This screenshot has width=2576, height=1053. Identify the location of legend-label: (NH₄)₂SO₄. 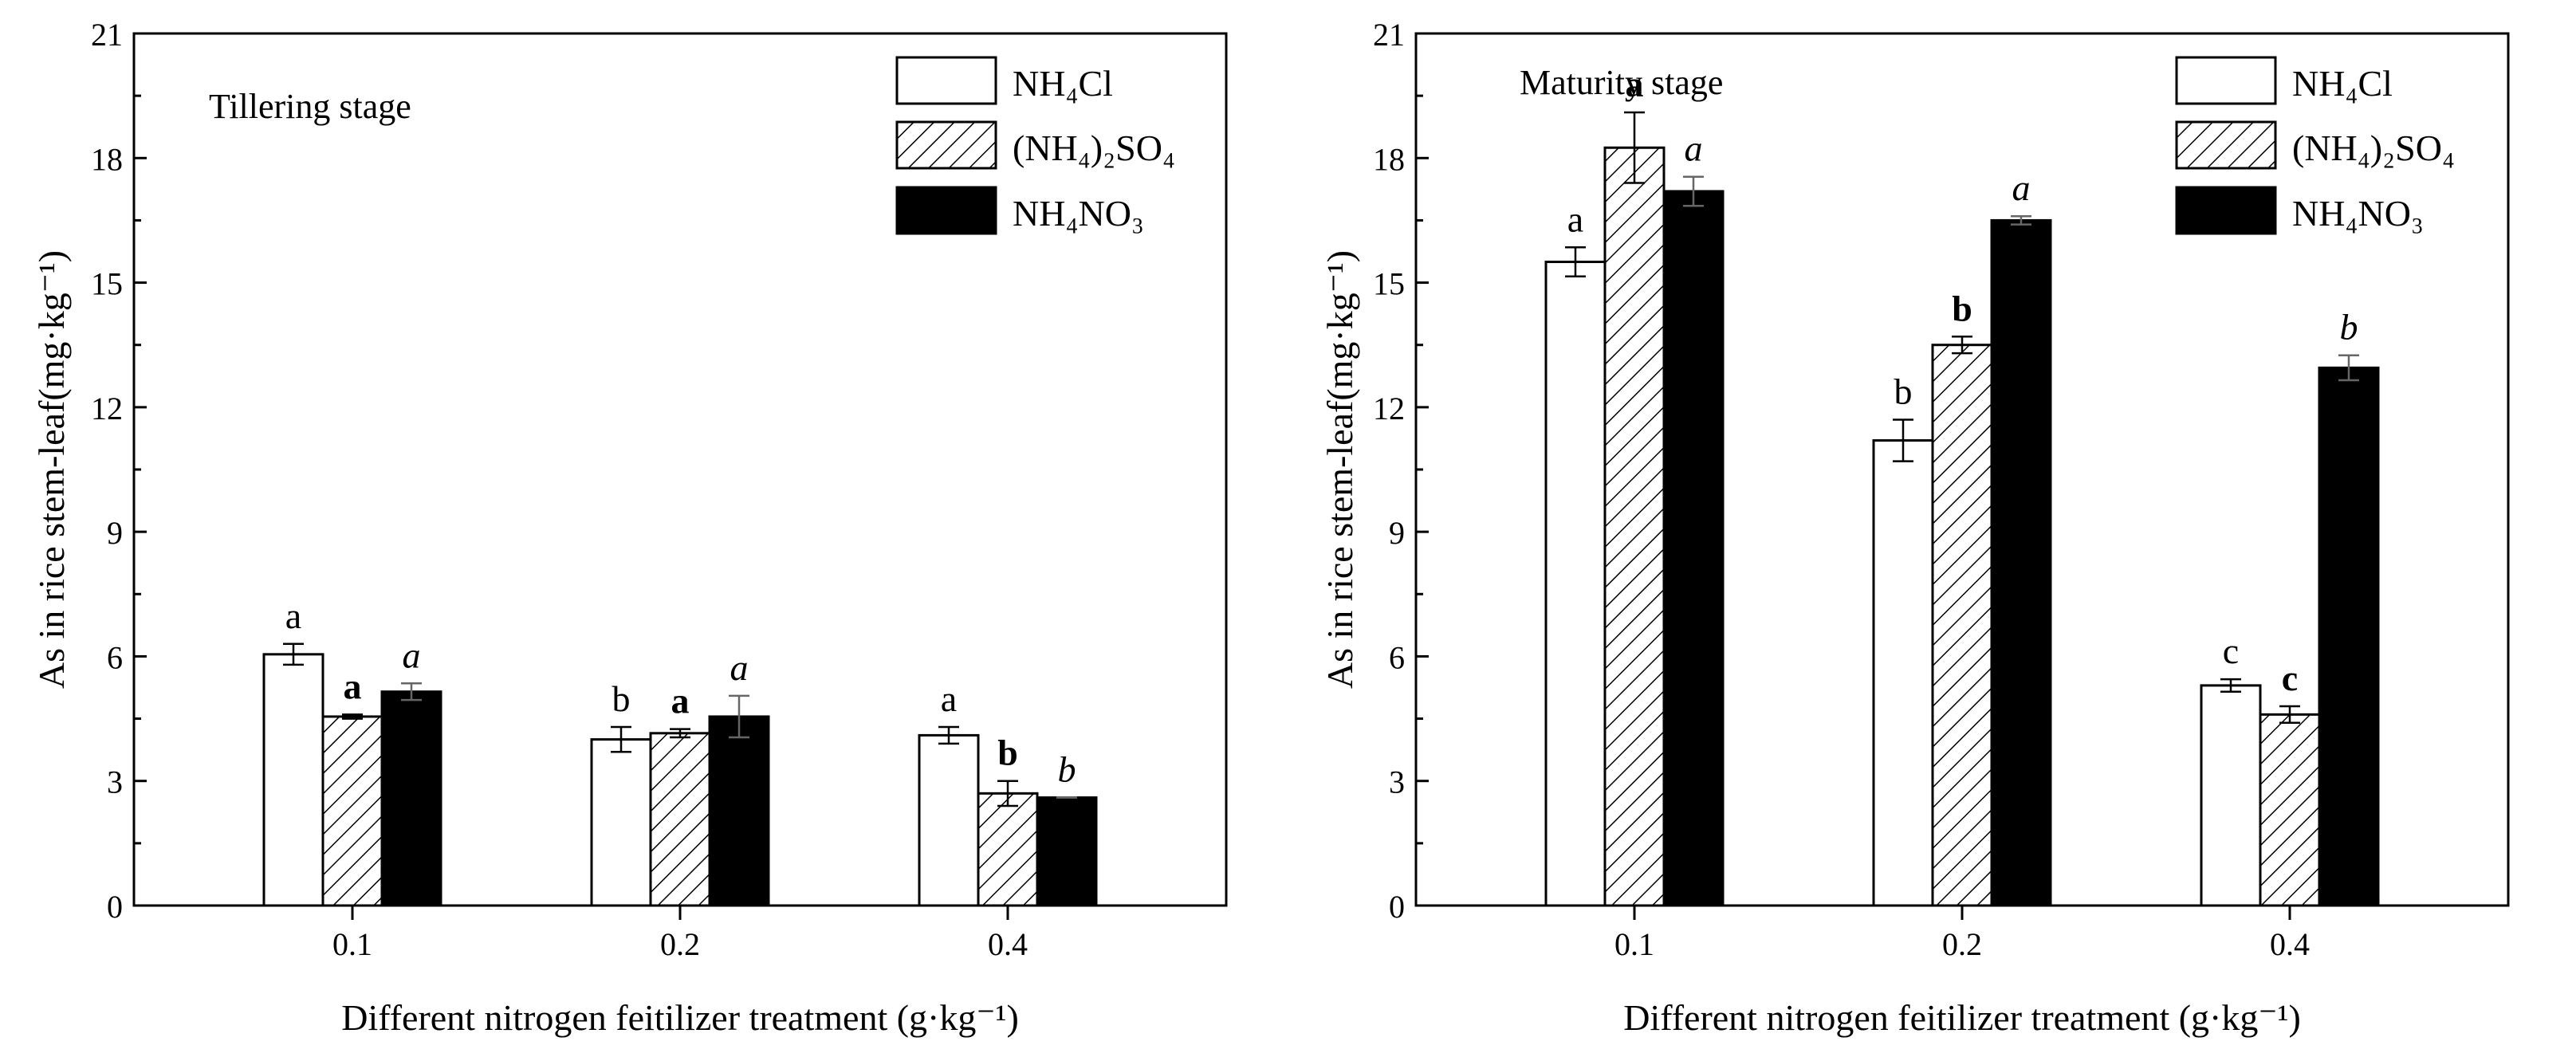
(2374, 148).